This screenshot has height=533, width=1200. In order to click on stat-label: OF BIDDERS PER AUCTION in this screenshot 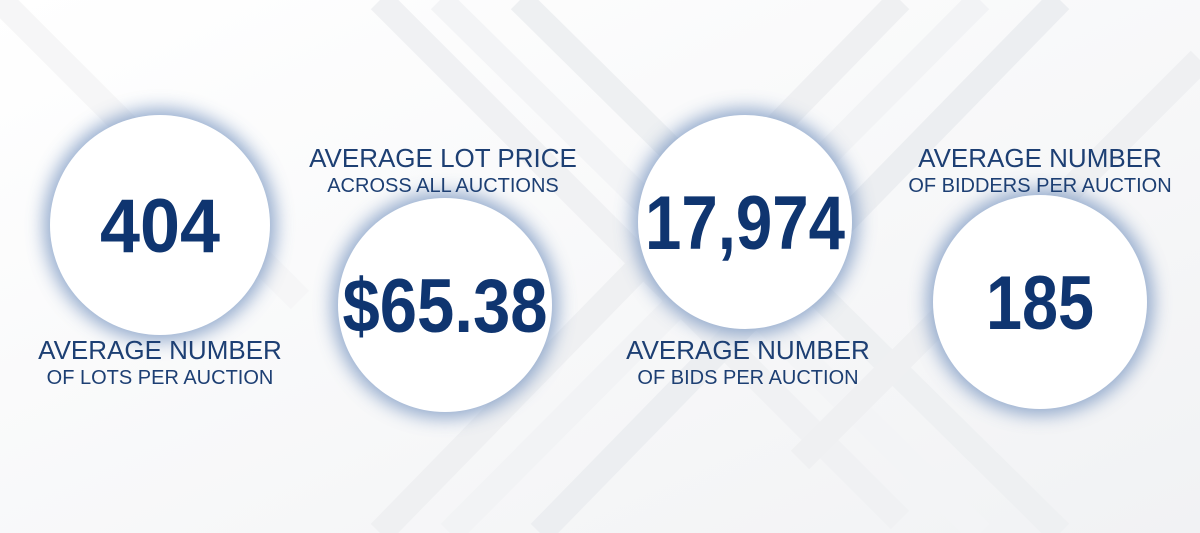, I will do `click(1039, 186)`.